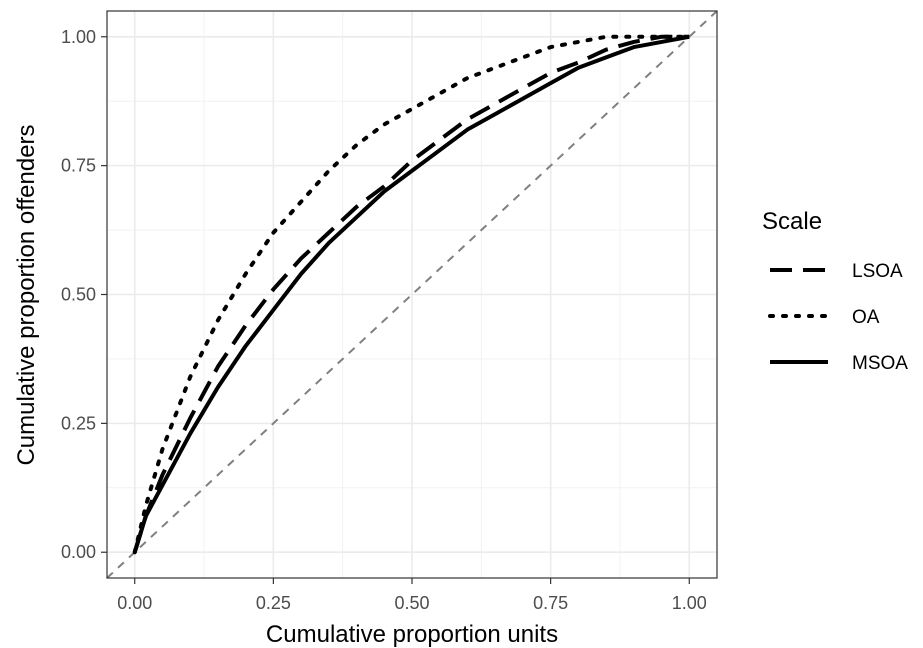 The height and width of the screenshot is (648, 923). Describe the element at coordinates (78, 552) in the screenshot. I see `y-tick-label: 0.00` at that location.